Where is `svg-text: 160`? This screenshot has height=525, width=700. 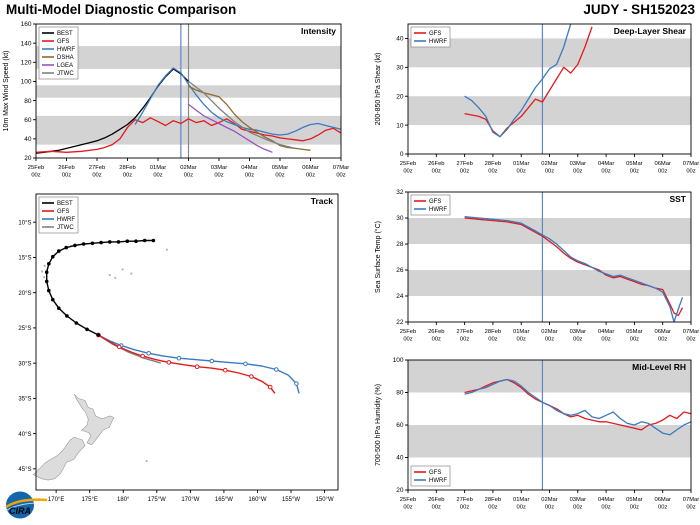 svg-text: 160 is located at coordinates (26, 24).